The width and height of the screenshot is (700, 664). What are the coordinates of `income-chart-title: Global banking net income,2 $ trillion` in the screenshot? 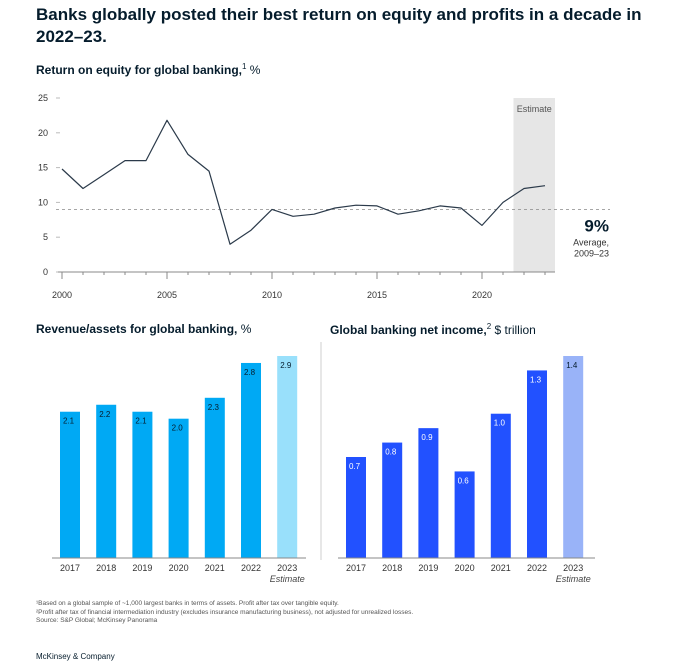 It's located at (433, 329).